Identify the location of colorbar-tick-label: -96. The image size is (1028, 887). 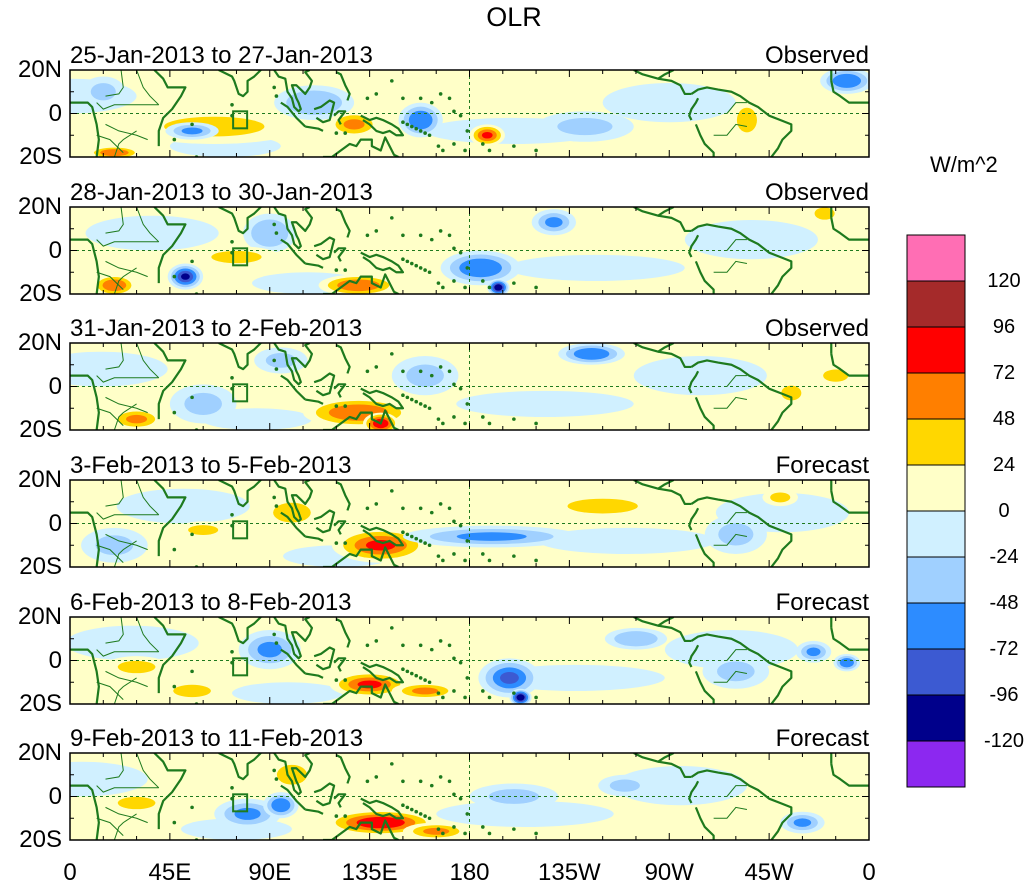
(1004, 695).